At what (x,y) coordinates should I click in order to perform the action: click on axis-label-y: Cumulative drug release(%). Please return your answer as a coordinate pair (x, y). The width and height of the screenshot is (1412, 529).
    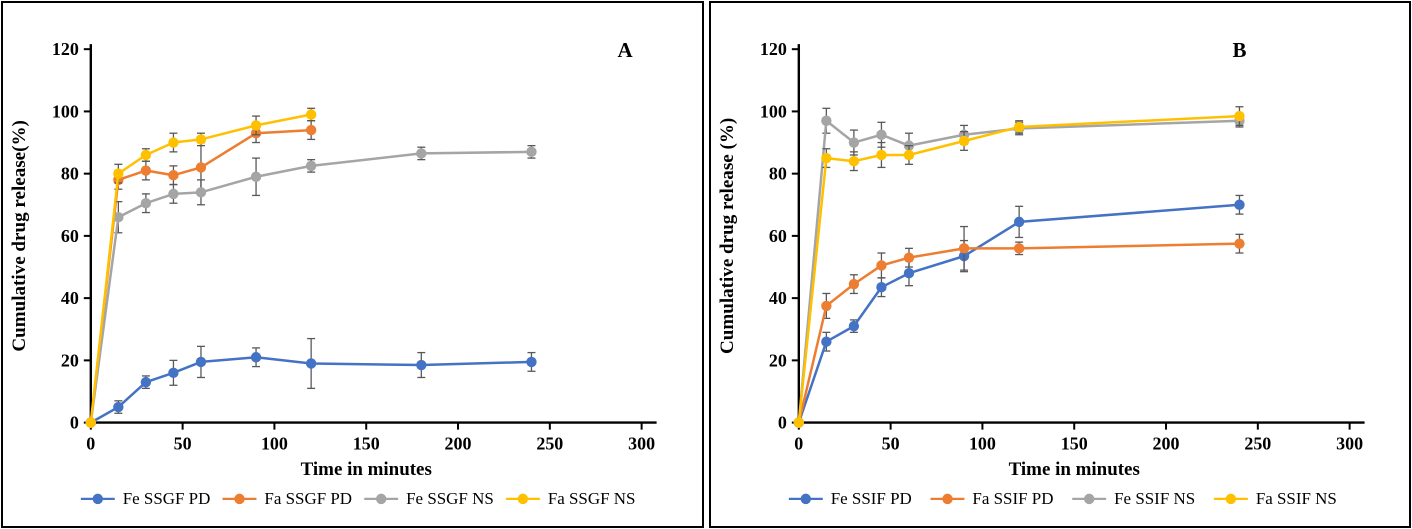
    Looking at the image, I should click on (19, 235).